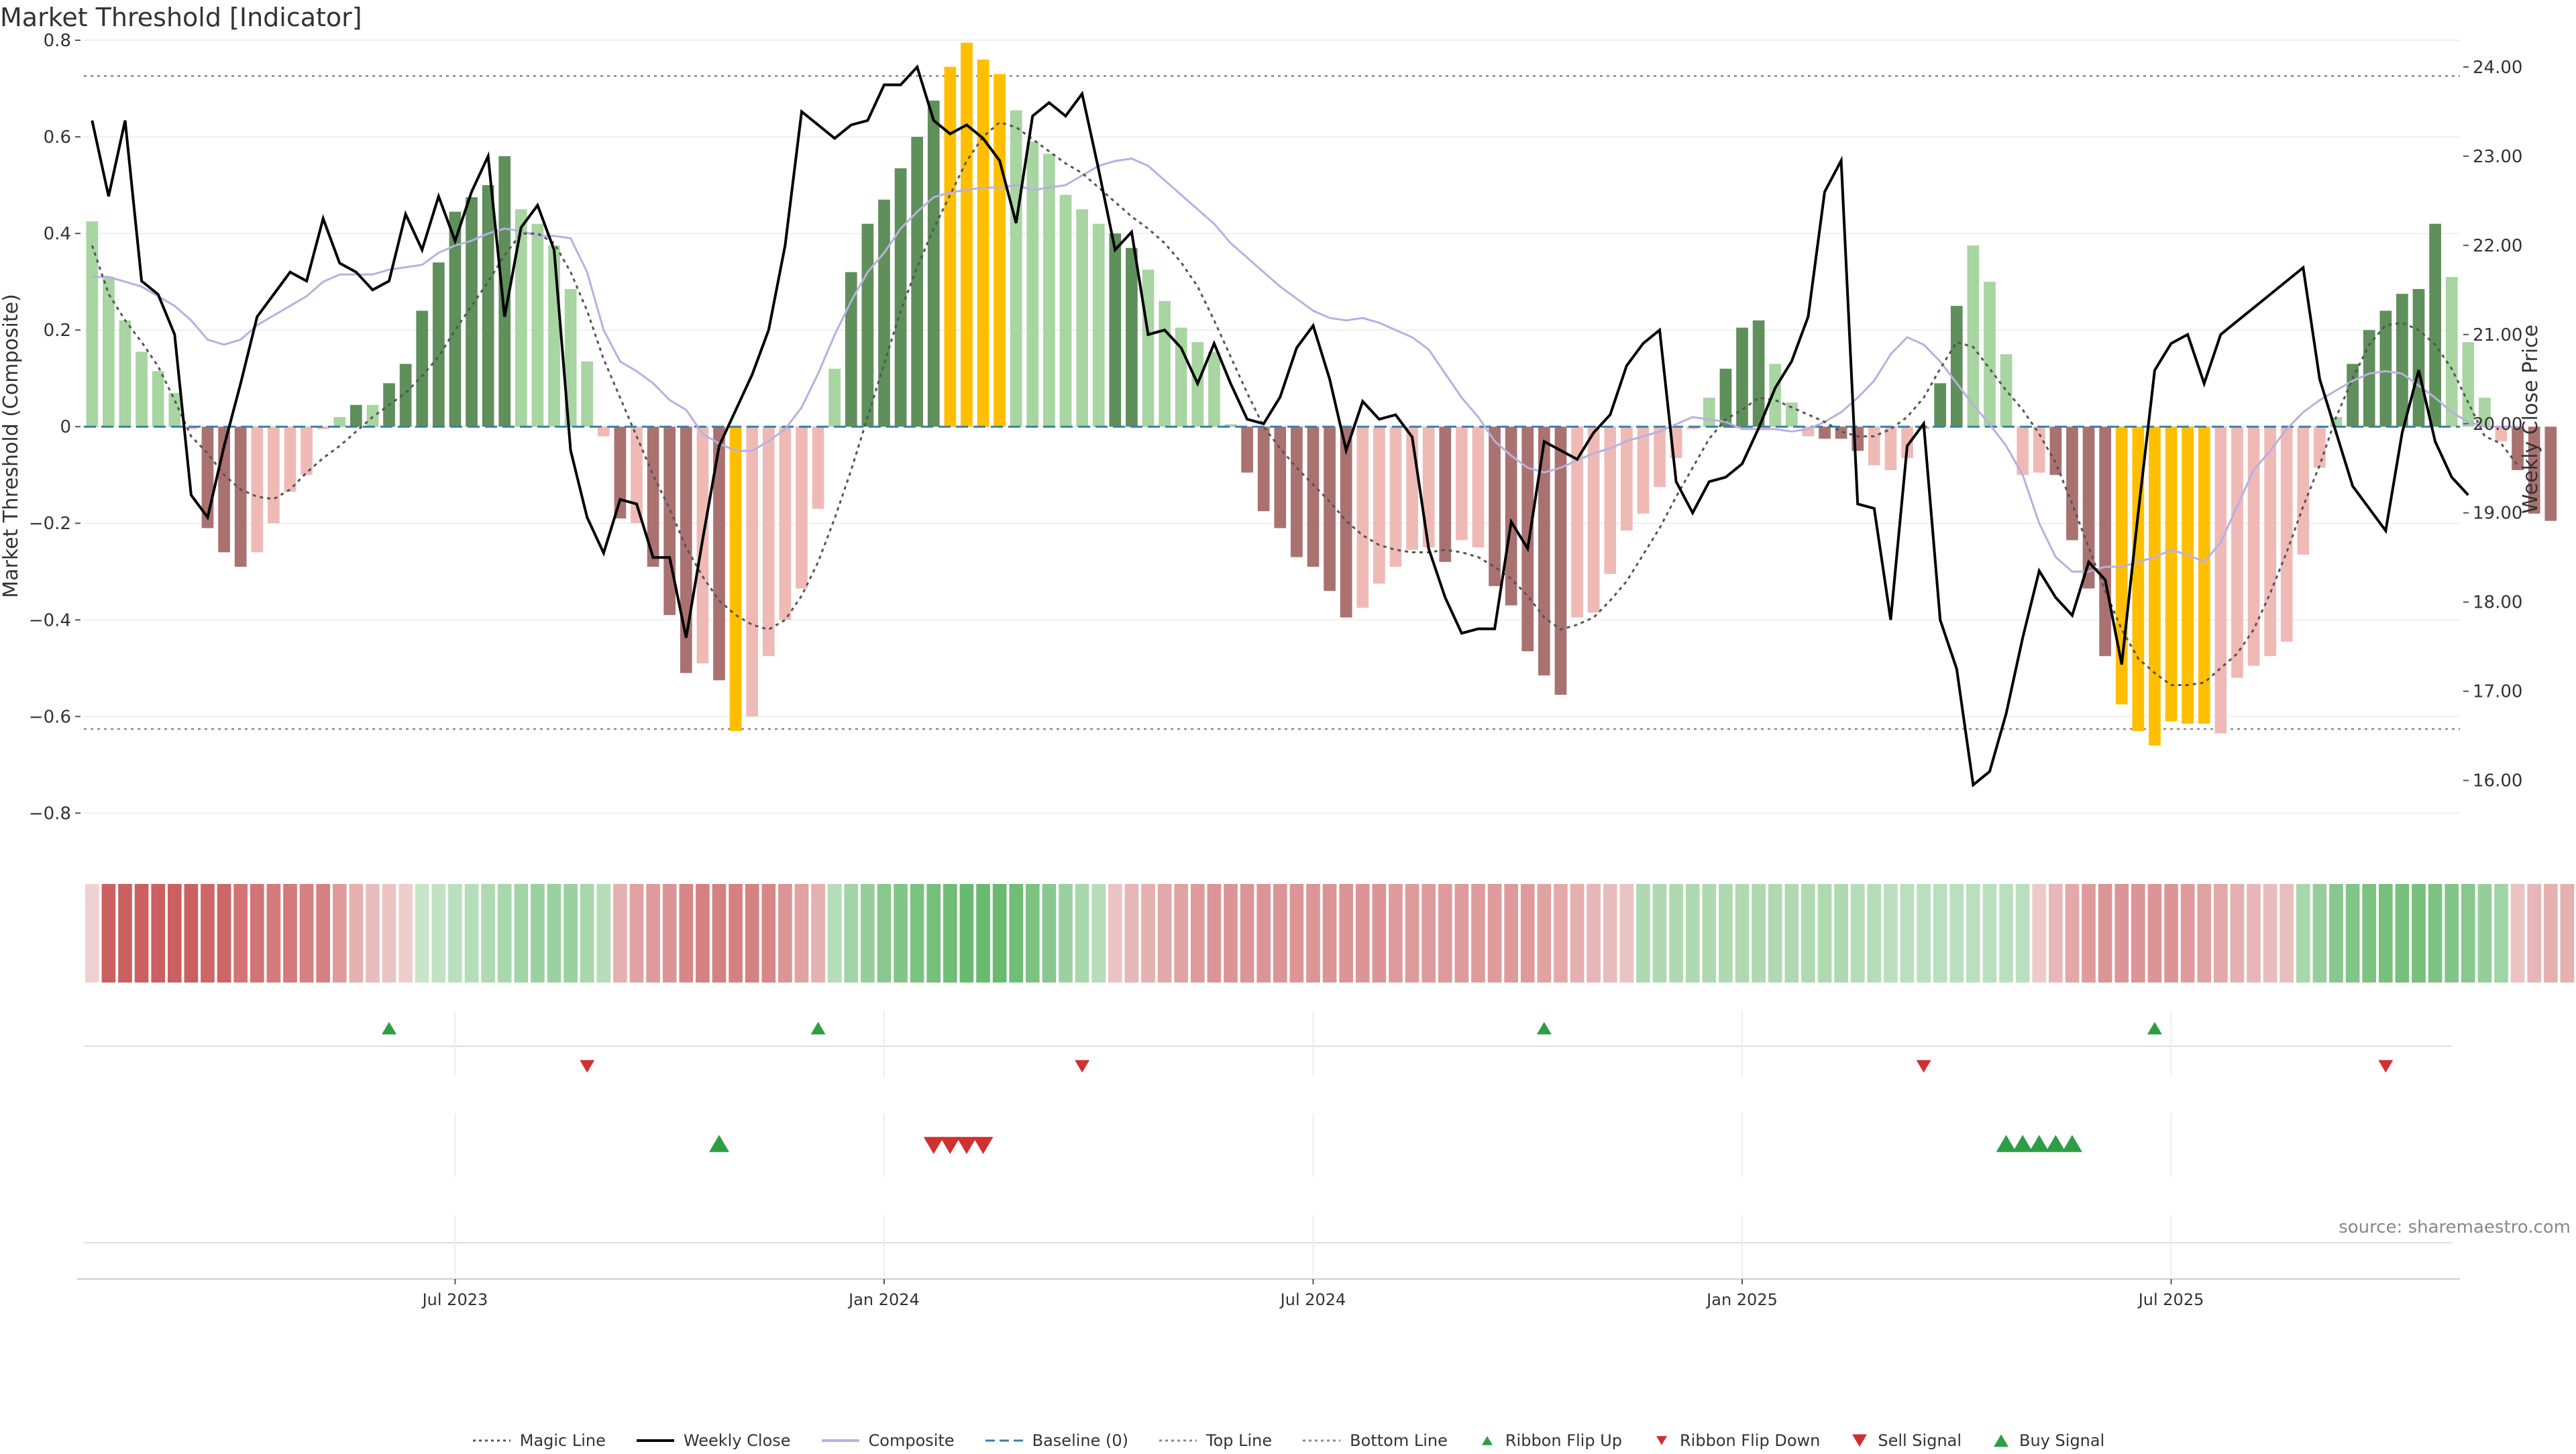 The width and height of the screenshot is (2576, 1454). What do you see at coordinates (2497, 246) in the screenshot?
I see `y2-tick-label: 22.00` at bounding box center [2497, 246].